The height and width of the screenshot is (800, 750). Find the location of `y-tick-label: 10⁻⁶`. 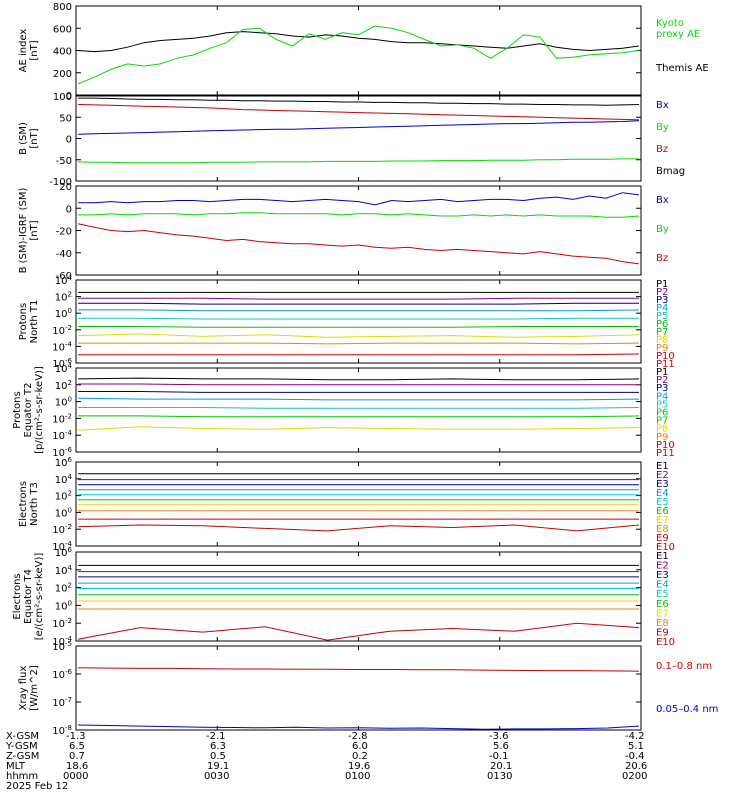

y-tick-label: 10⁻⁶ is located at coordinates (62, 674).